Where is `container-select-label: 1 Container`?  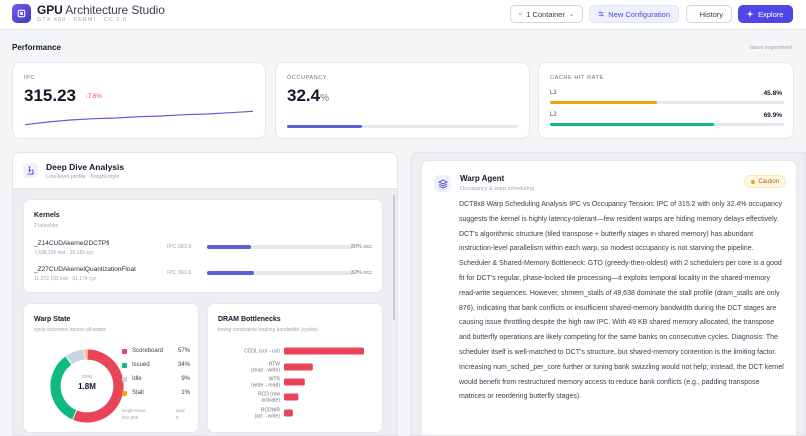 container-select-label: 1 Container is located at coordinates (545, 14).